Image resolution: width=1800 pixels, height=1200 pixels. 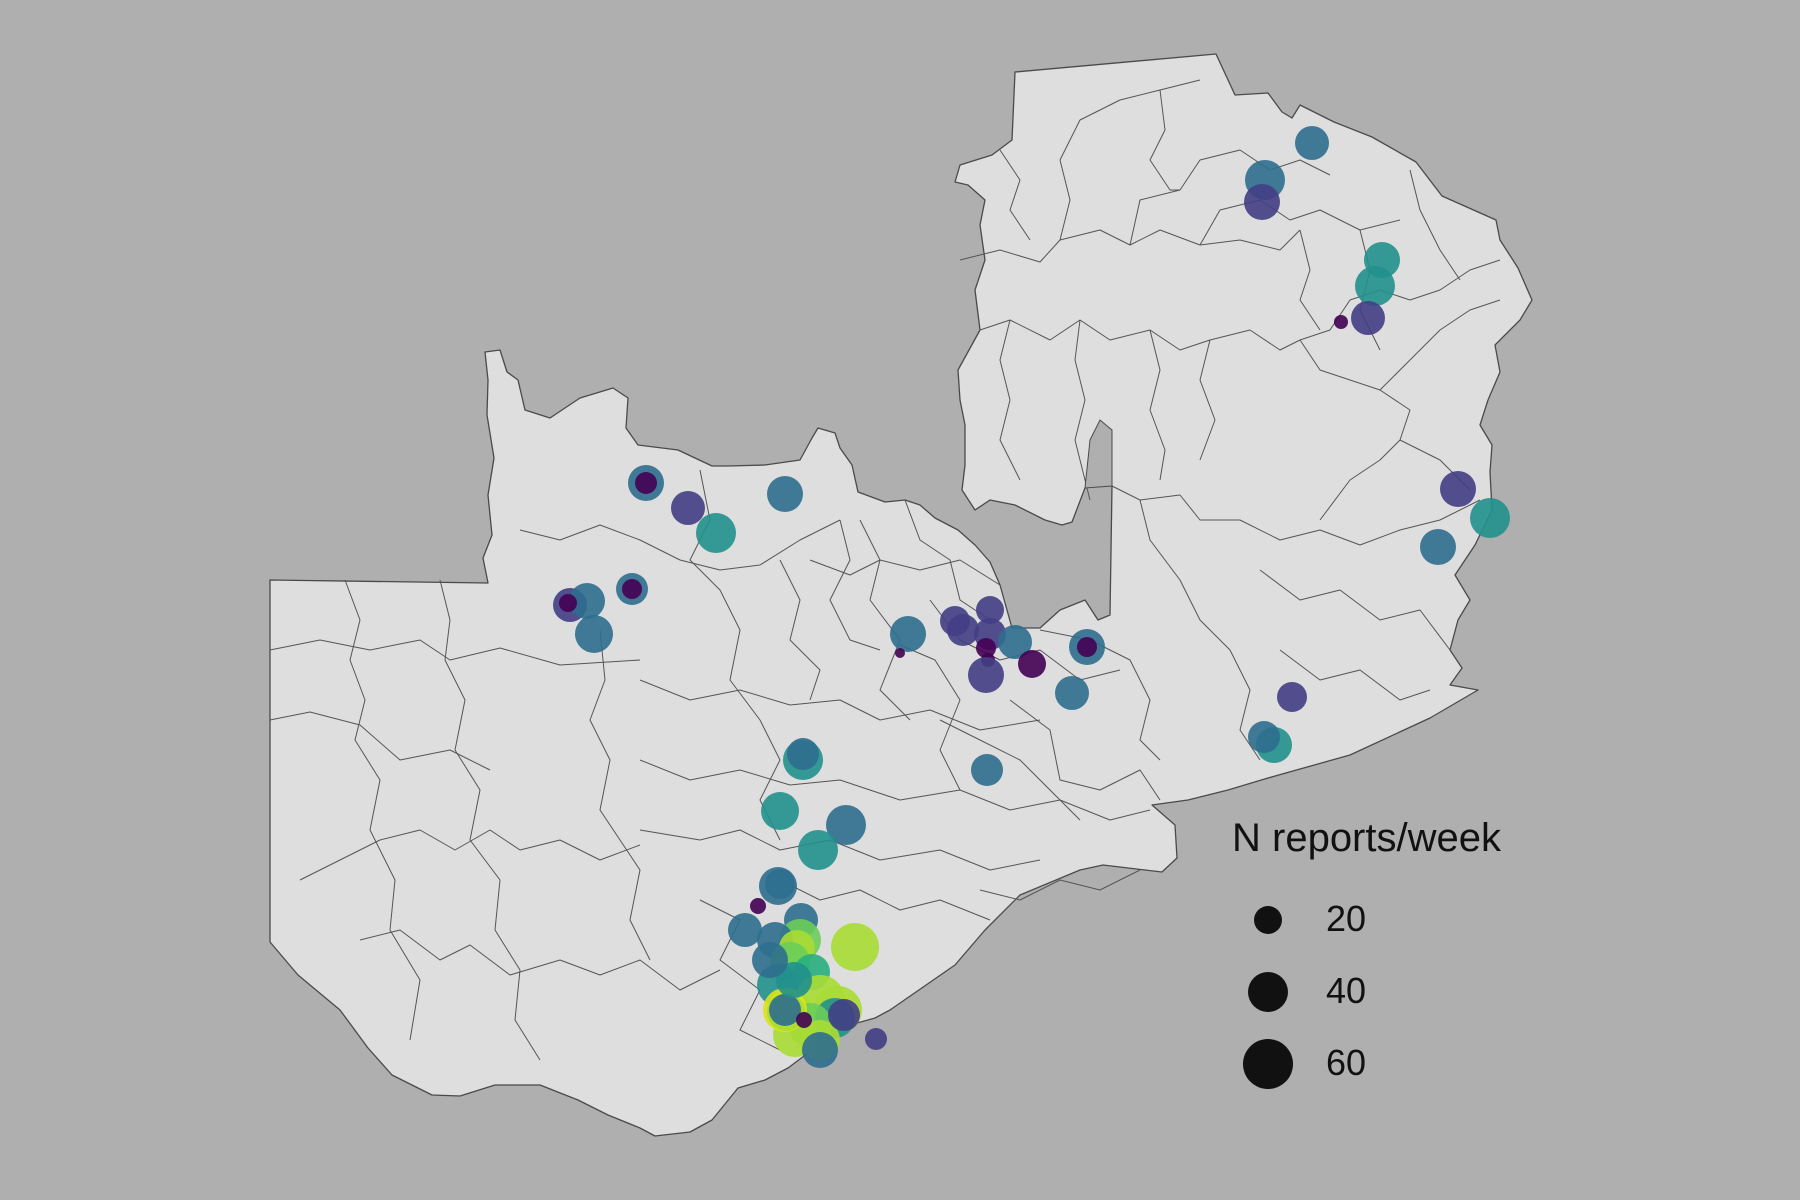 I want to click on legend-markers, so click(x=1268, y=997).